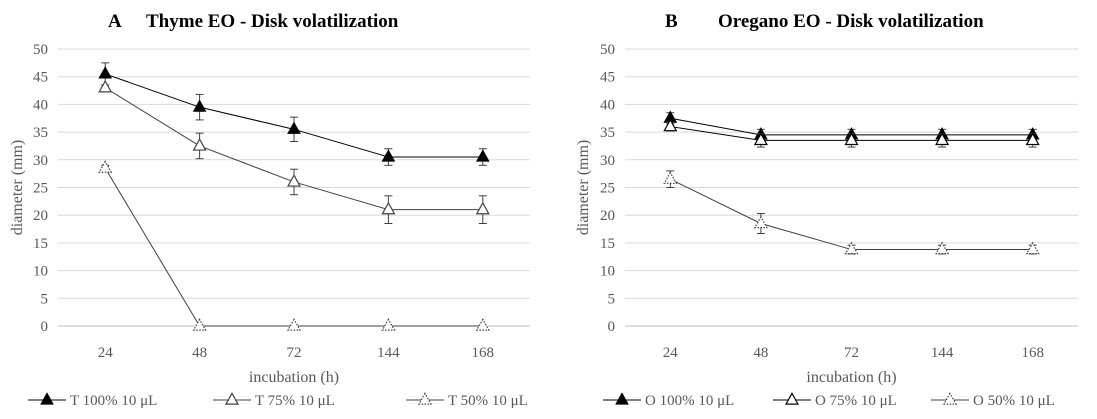 The image size is (1097, 419). I want to click on panel-letter: B, so click(671, 21).